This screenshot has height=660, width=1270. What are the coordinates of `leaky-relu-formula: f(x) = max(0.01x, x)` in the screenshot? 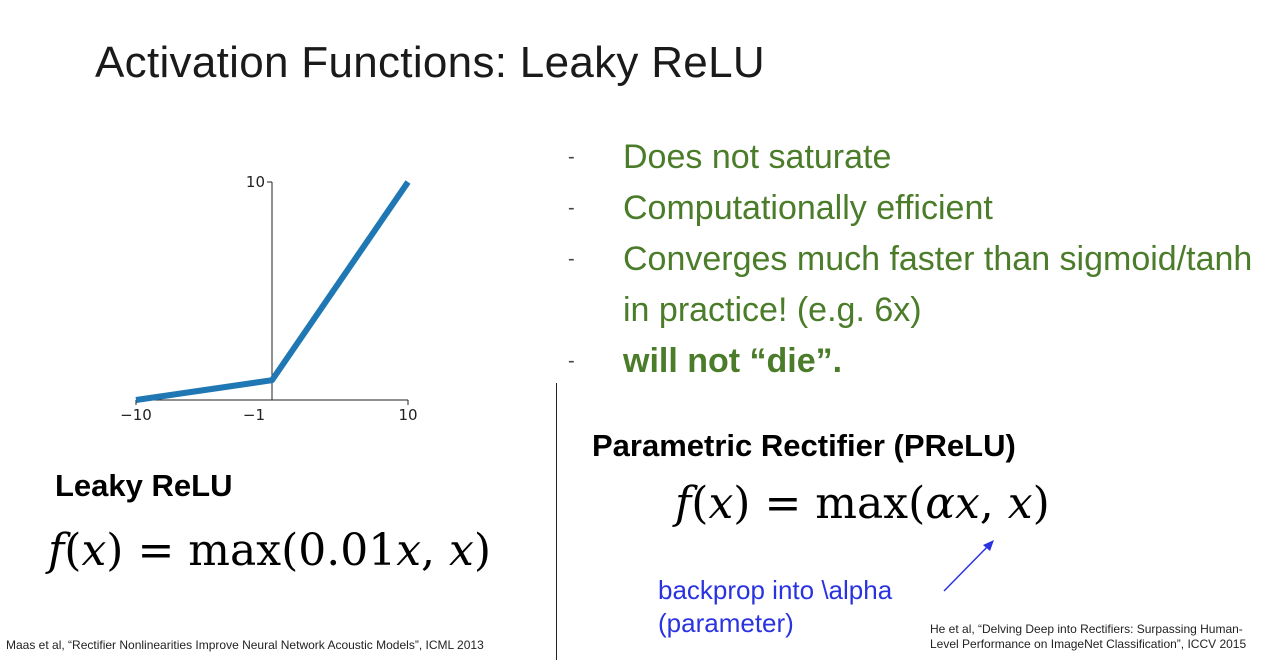 It's located at (270, 550).